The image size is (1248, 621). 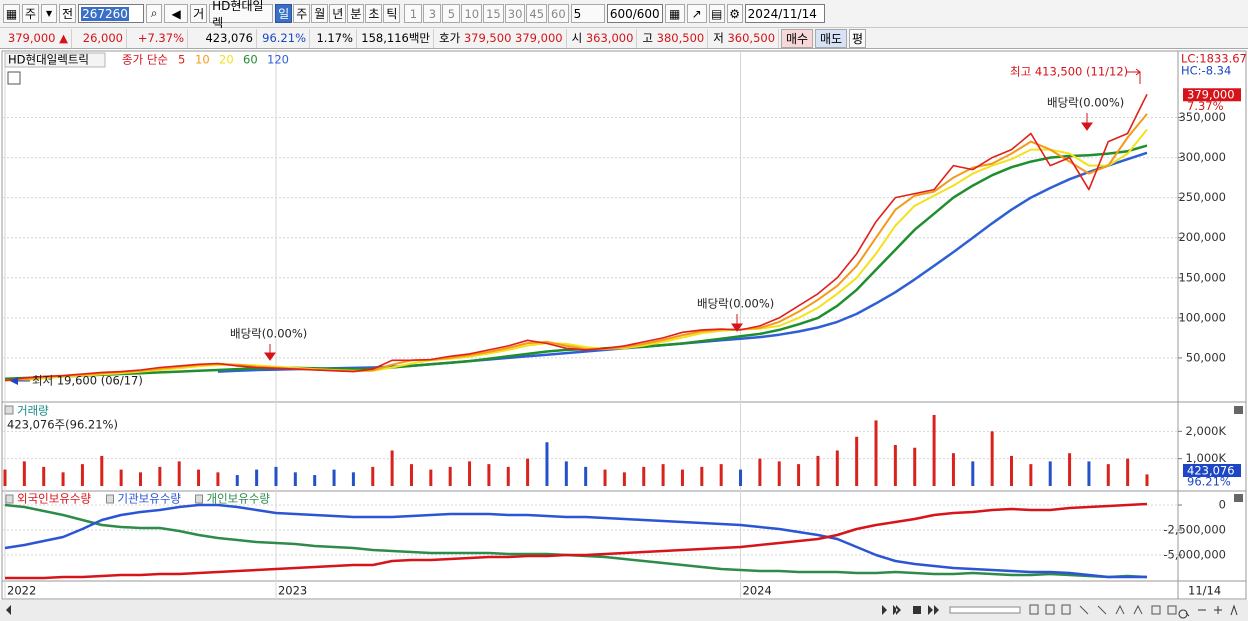 What do you see at coordinates (858, 38) in the screenshot?
I see `avg-button: 평` at bounding box center [858, 38].